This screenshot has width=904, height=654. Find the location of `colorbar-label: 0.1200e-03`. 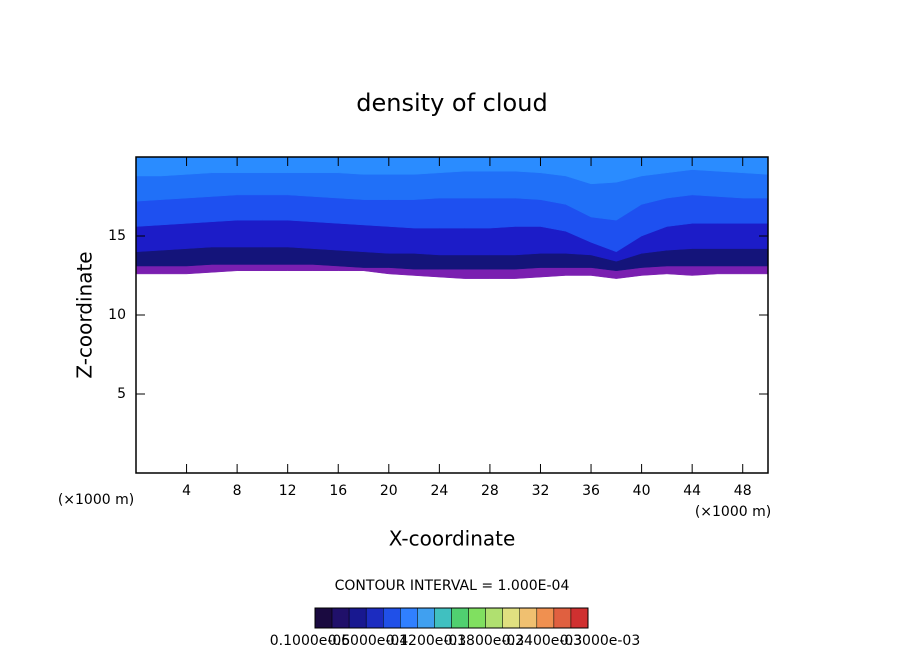

colorbar-label: 0.1200e-03 is located at coordinates (426, 641).